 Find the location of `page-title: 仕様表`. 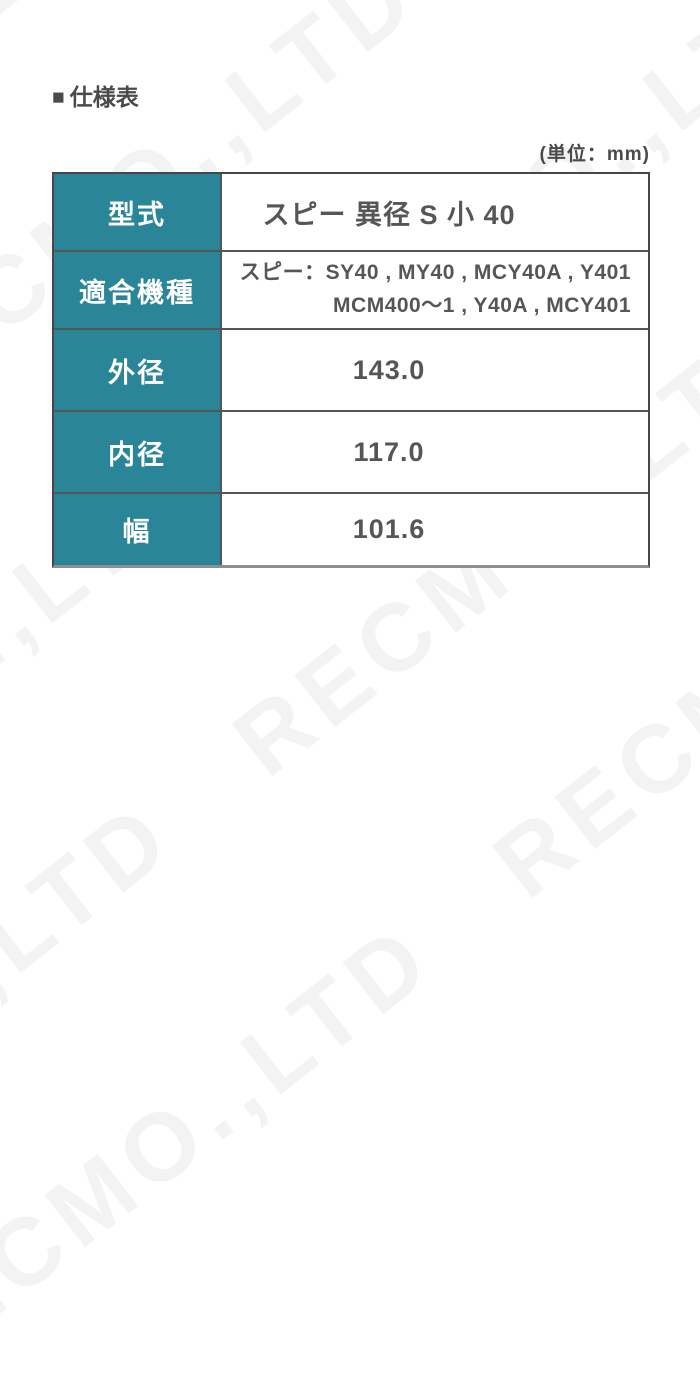

page-title: 仕様表 is located at coordinates (104, 97).